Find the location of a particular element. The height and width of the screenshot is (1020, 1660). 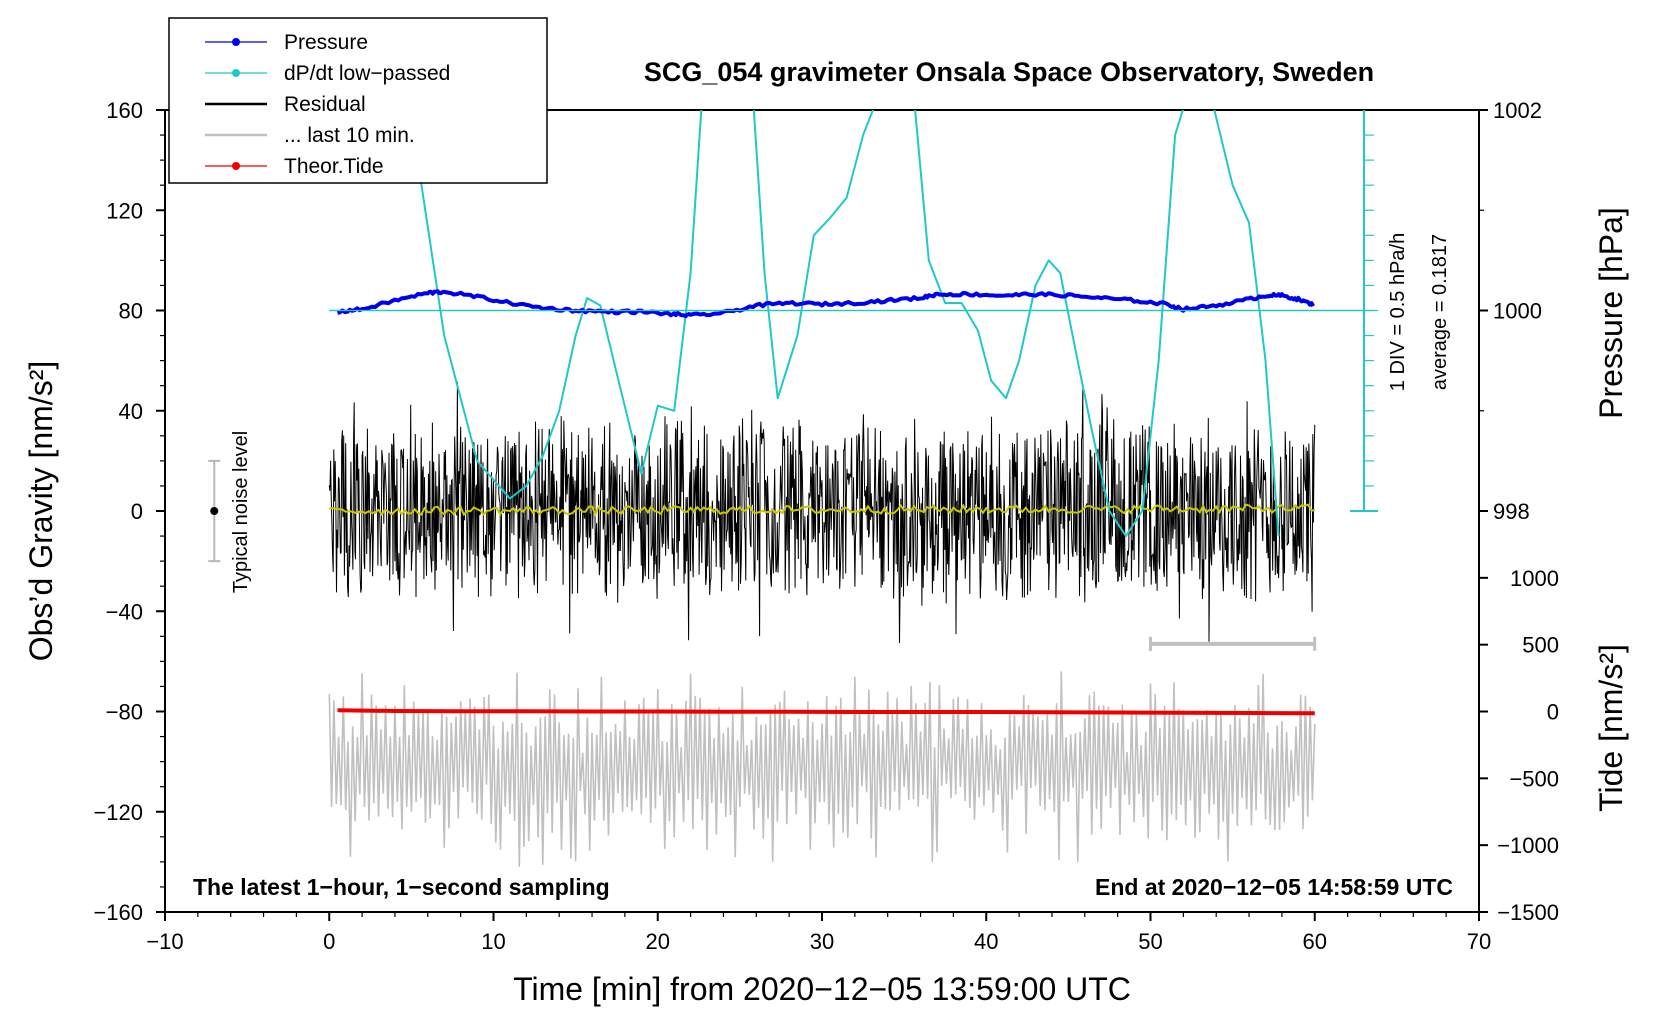

dpdt-scale-label: 1 DIV = 0.5 hPa/h is located at coordinates (1398, 312).